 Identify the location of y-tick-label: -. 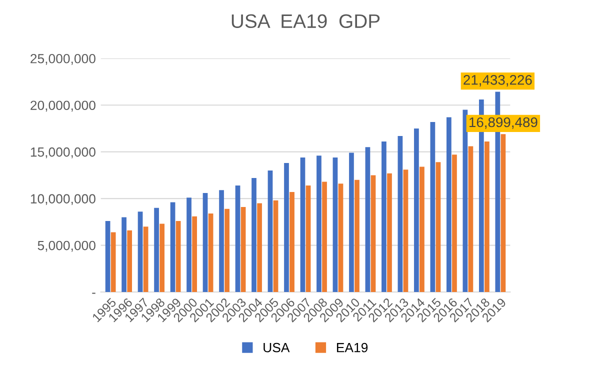
(94, 293).